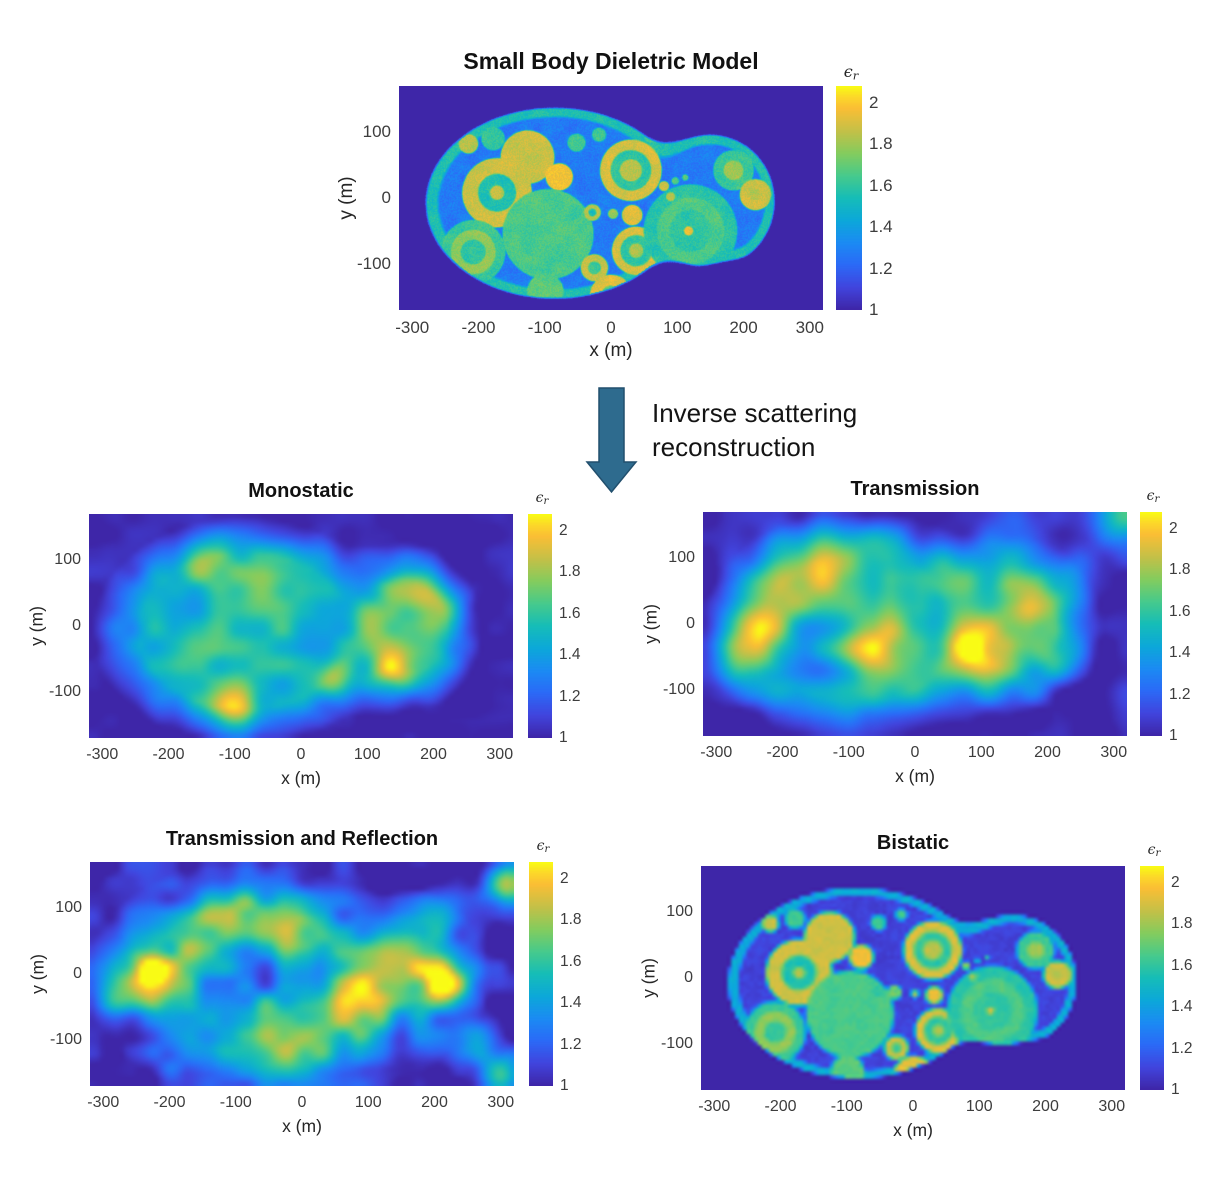  Describe the element at coordinates (302, 839) in the screenshot. I see `transmission-reflection-title: Transmission and Reflection` at that location.